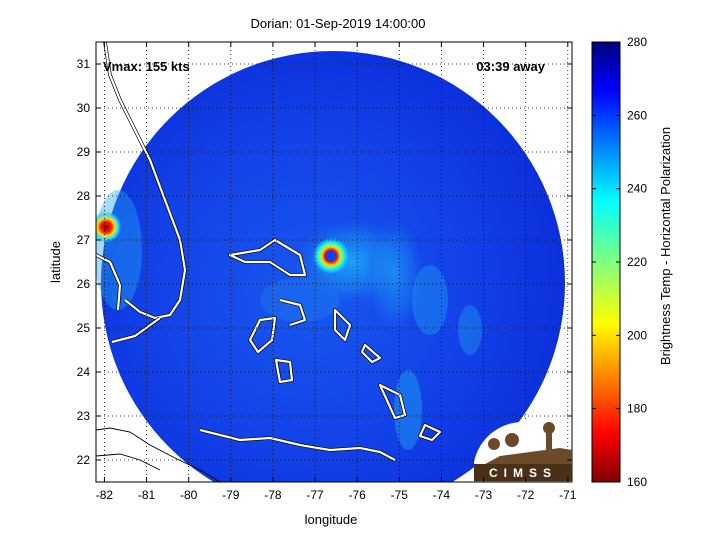  I want to click on chart-title: Dorian: 01-Sep-2019 14:00:00, so click(338, 23).